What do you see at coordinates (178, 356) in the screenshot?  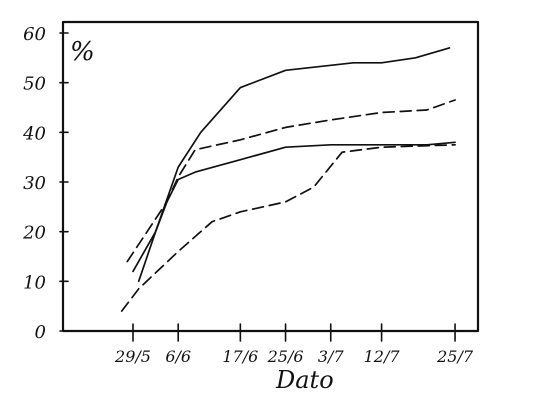 I see `x-tick-label: 6/6` at bounding box center [178, 356].